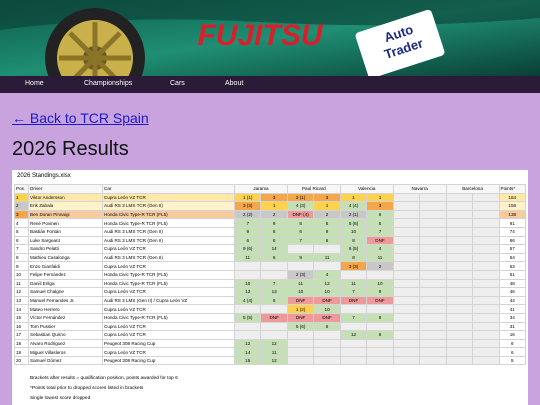 Image resolution: width=540 pixels, height=405 pixels. Describe the element at coordinates (247, 197) in the screenshot. I see `result: 1 (1)` at that location.